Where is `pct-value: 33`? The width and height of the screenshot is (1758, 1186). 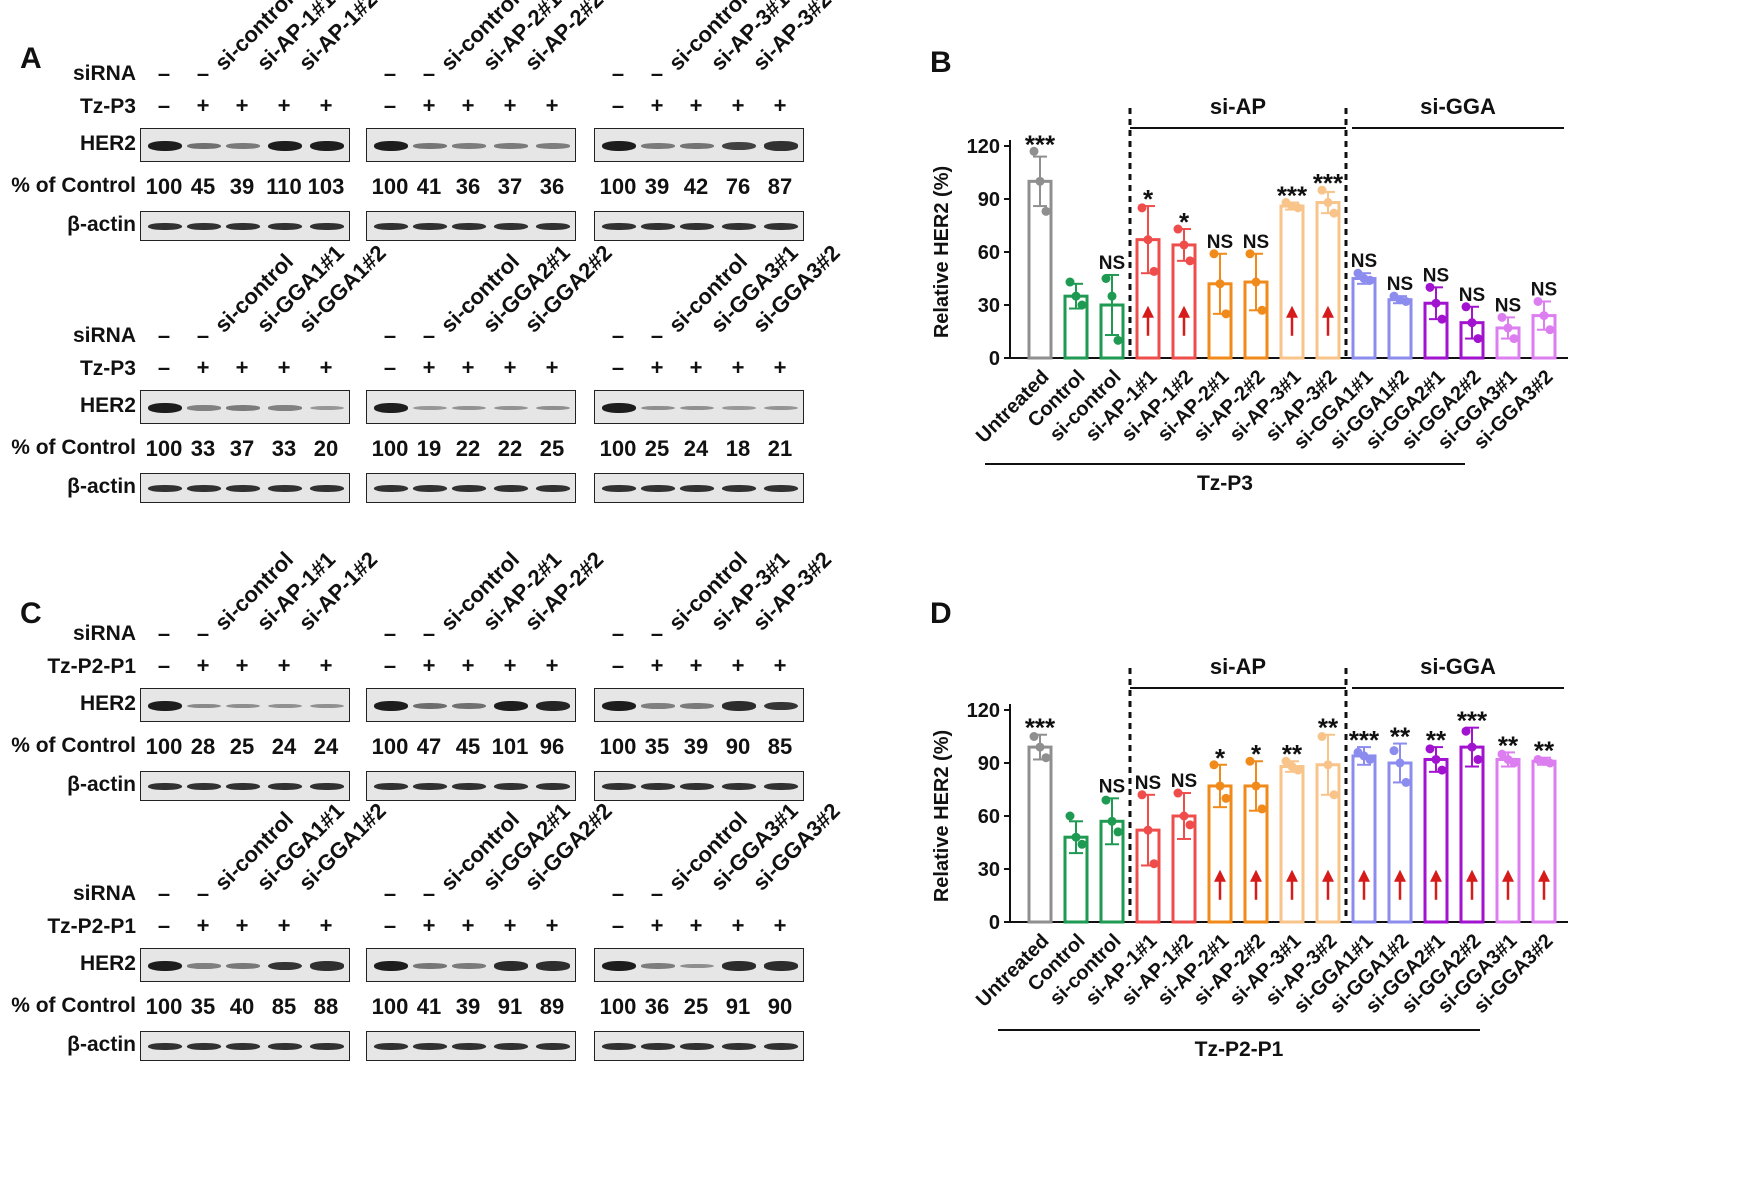
pct-value: 33 is located at coordinates (203, 448).